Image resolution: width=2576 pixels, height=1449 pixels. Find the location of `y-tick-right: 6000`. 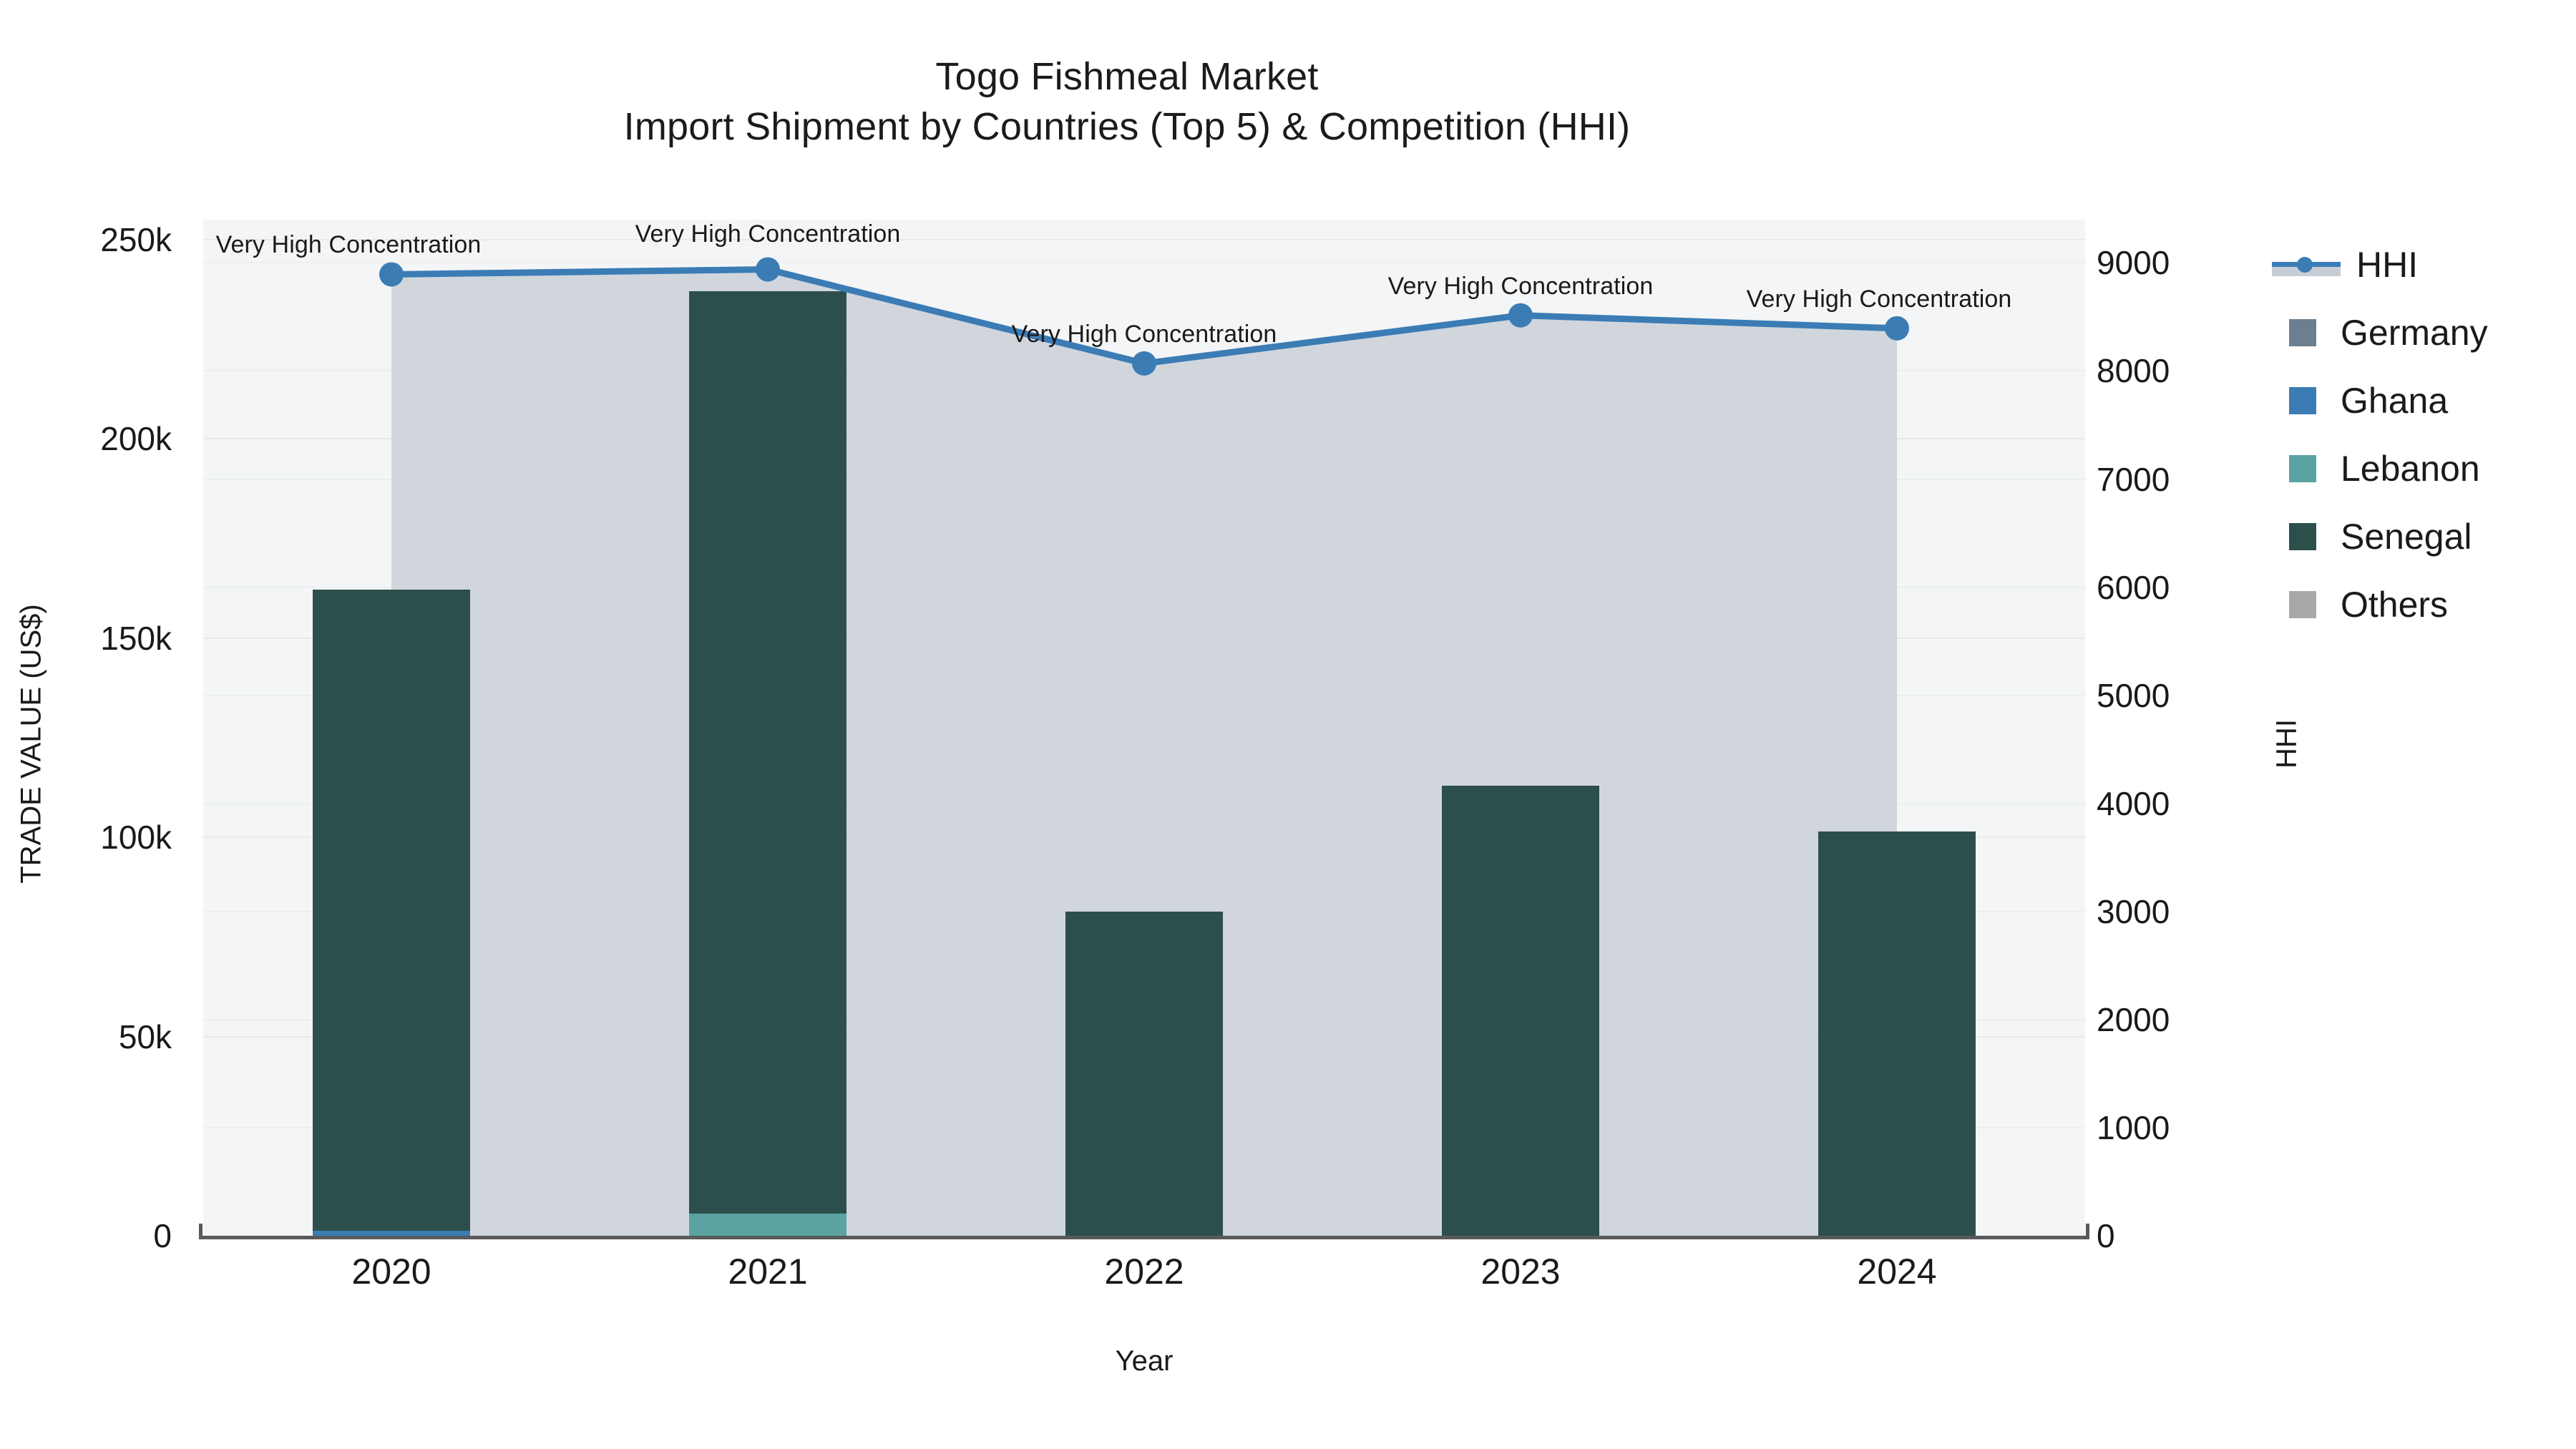

y-tick-right: 6000 is located at coordinates (2133, 587).